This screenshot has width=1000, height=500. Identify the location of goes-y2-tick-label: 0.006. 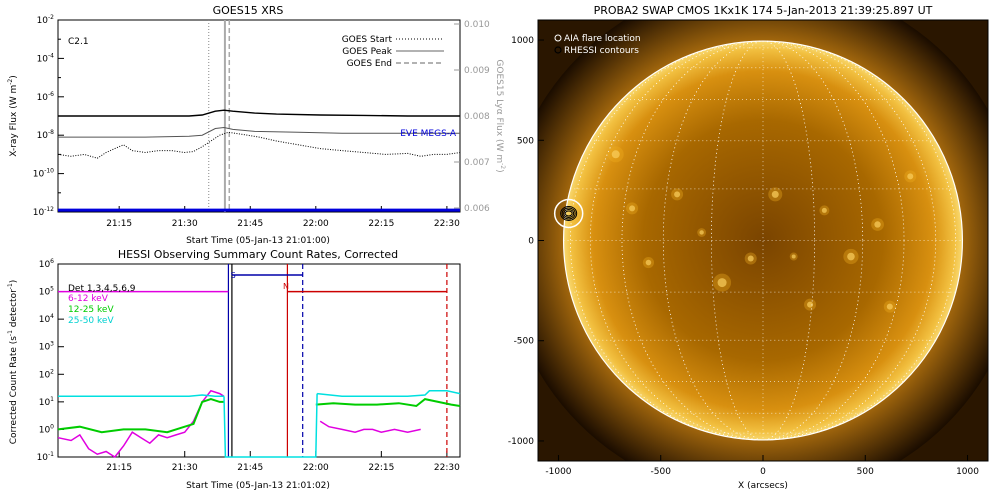
(477, 209).